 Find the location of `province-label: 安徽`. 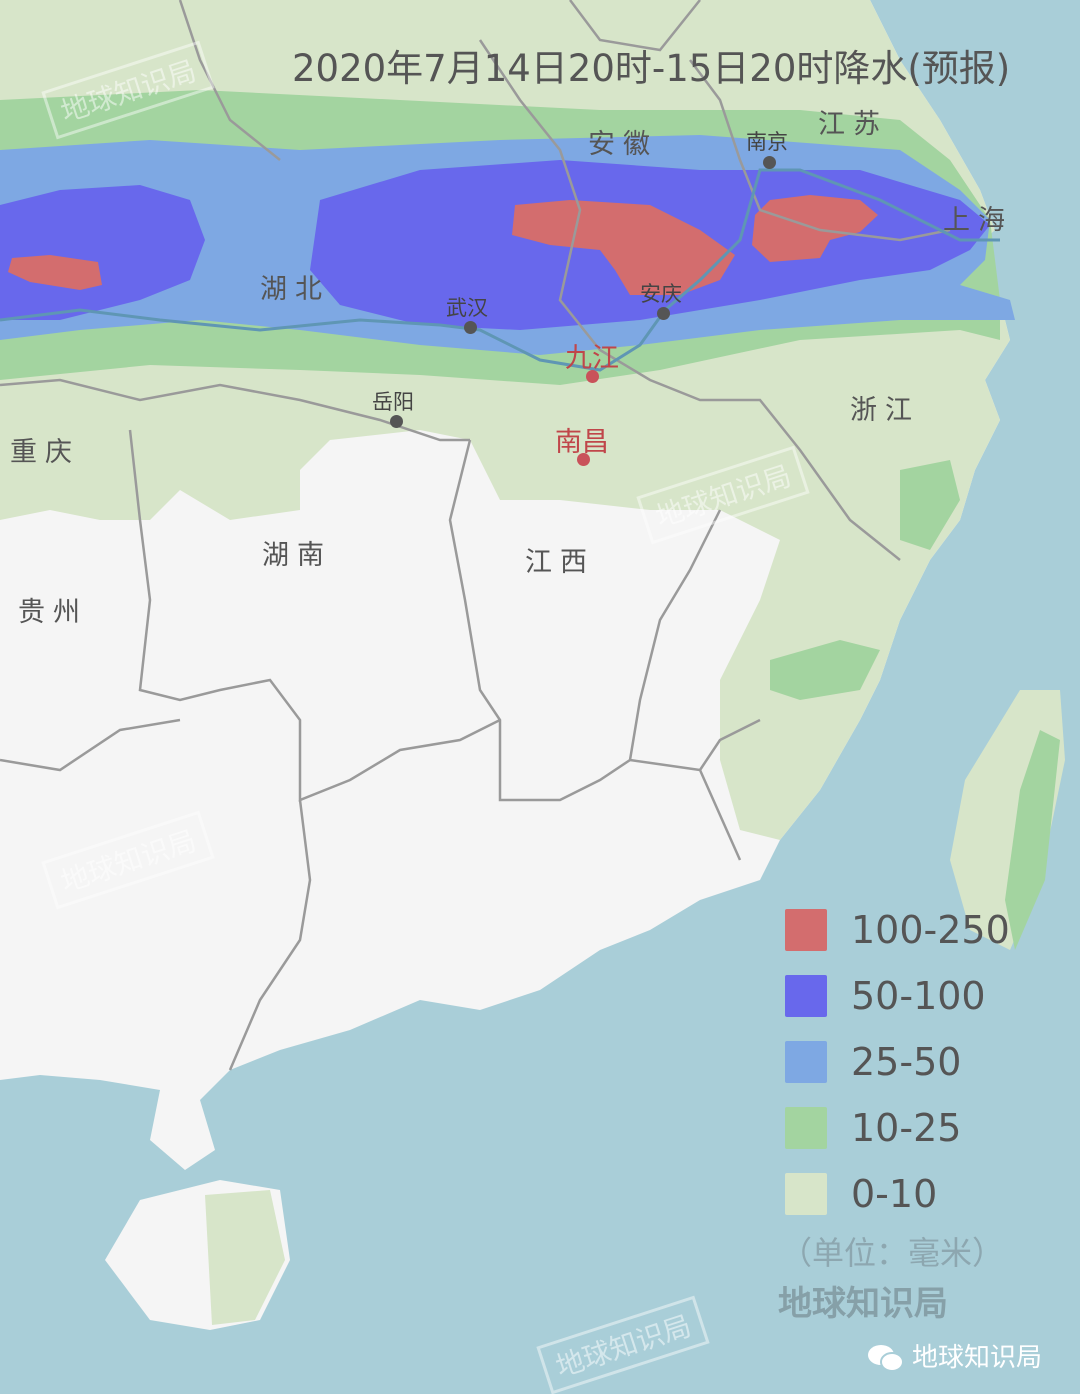

province-label: 安徽 is located at coordinates (623, 144).